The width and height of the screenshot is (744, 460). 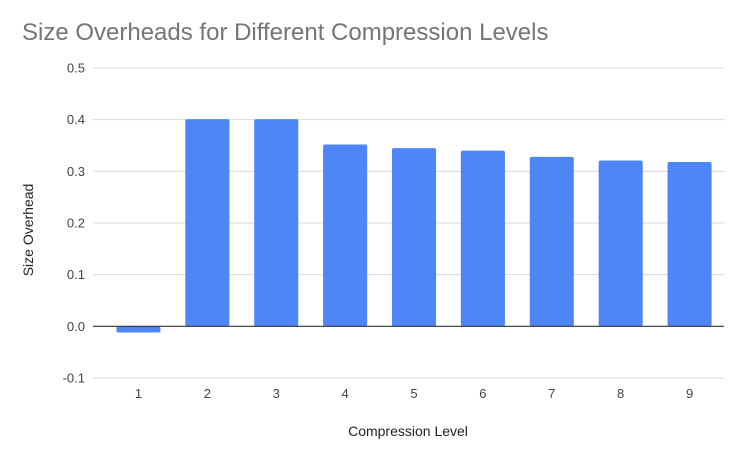 I want to click on y-tick-label: 0.2, so click(x=76, y=223).